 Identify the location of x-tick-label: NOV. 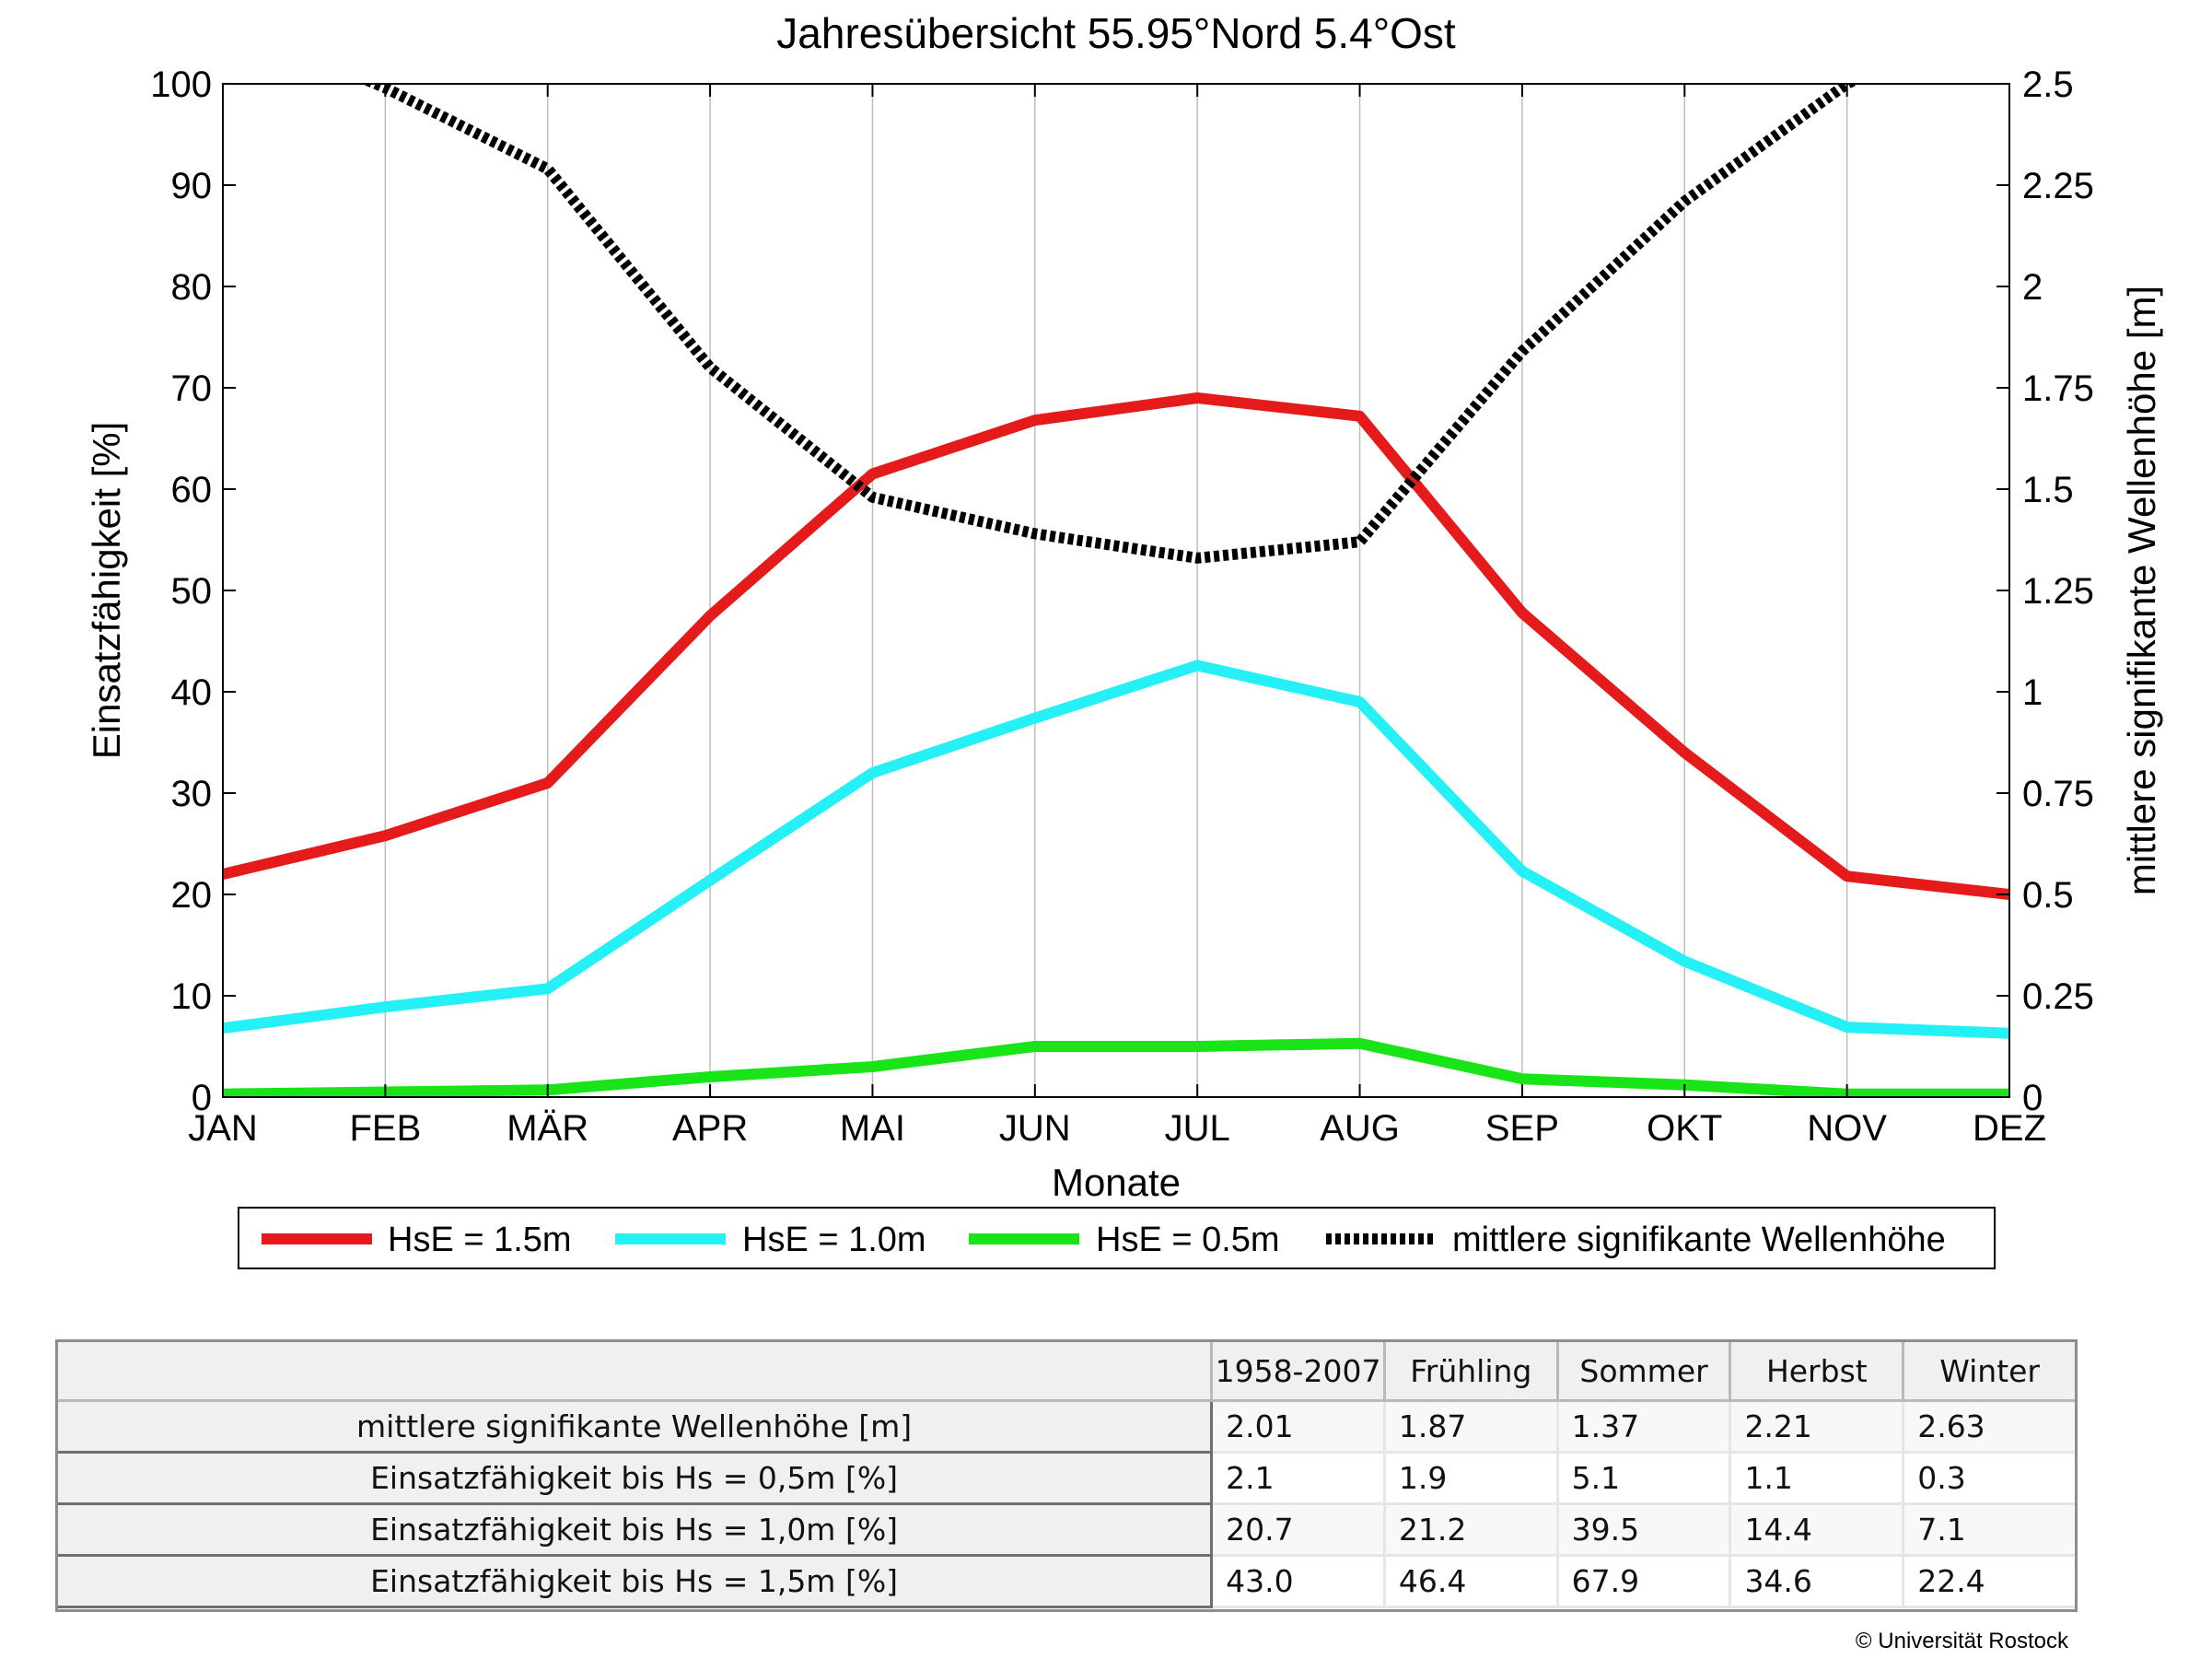
(1847, 1128).